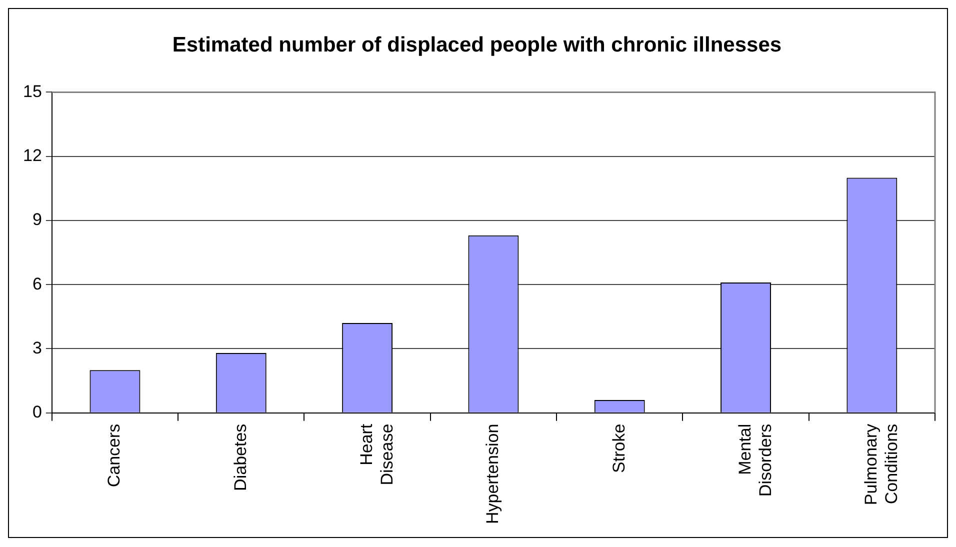 This screenshot has height=547, width=956. I want to click on y-tick-label: 9, so click(37, 220).